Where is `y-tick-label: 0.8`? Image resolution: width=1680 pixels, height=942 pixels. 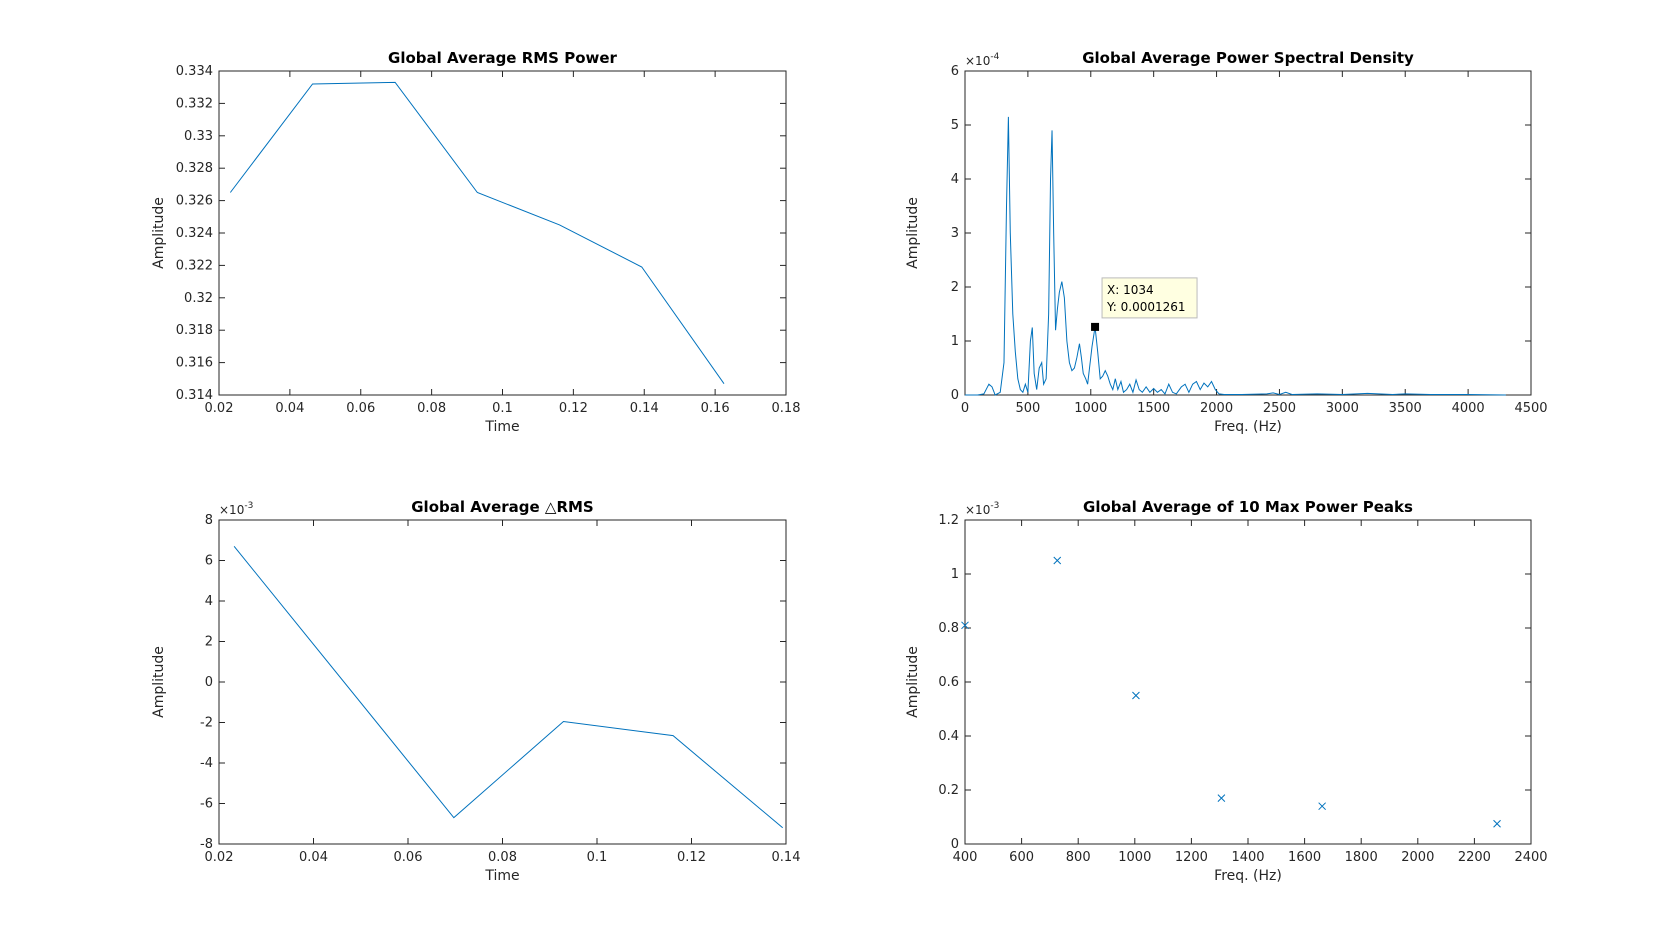
y-tick-label: 0.8 is located at coordinates (948, 628).